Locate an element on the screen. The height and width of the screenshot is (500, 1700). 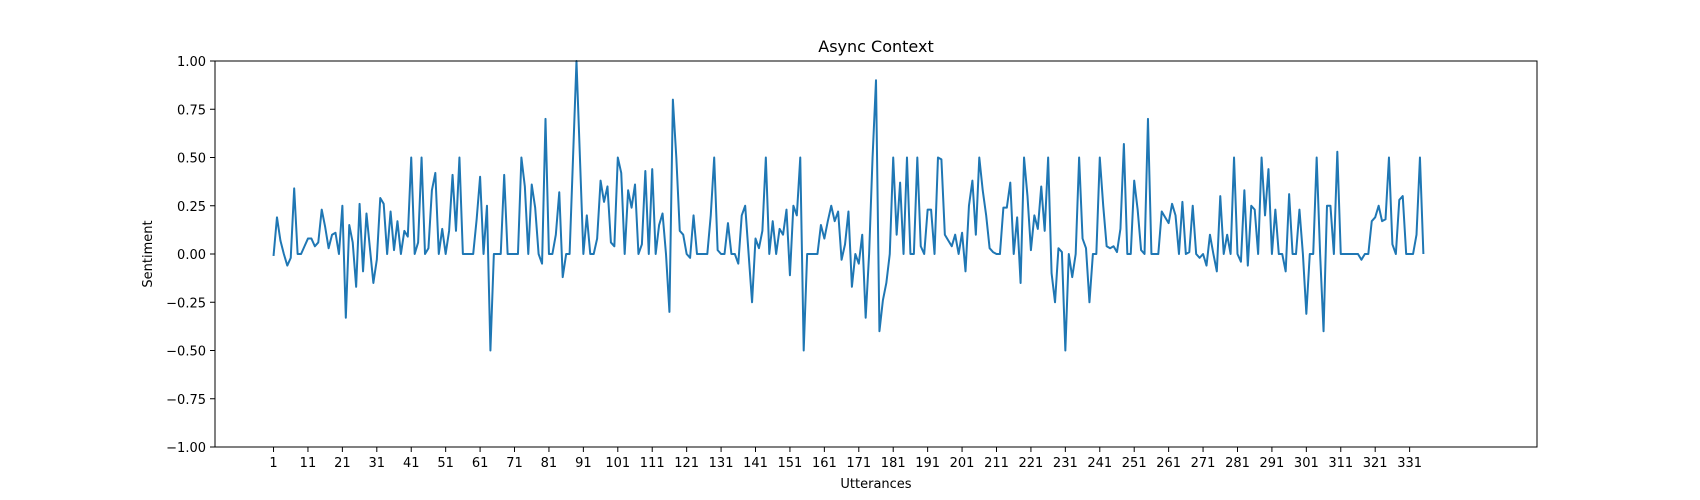
x-tick-label: 141 is located at coordinates (755, 463).